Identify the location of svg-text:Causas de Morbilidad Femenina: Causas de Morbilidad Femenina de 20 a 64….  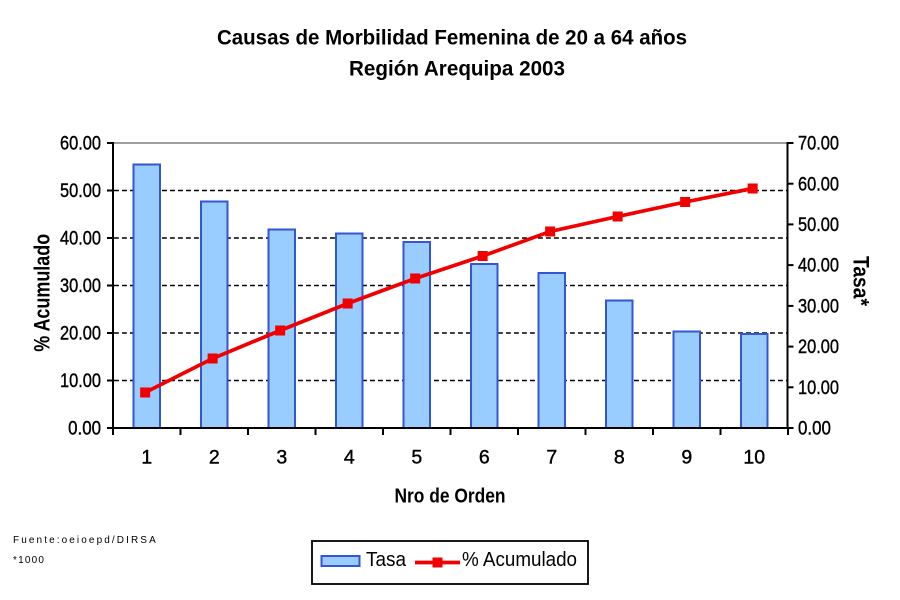
(452, 38).